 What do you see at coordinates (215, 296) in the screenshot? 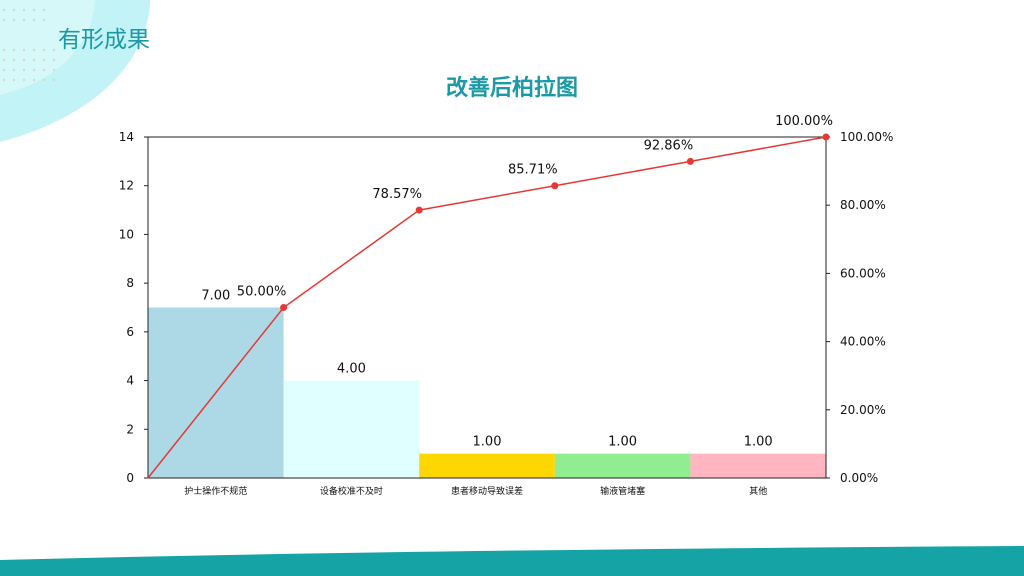
I see `bar-value-label: 7.00` at bounding box center [215, 296].